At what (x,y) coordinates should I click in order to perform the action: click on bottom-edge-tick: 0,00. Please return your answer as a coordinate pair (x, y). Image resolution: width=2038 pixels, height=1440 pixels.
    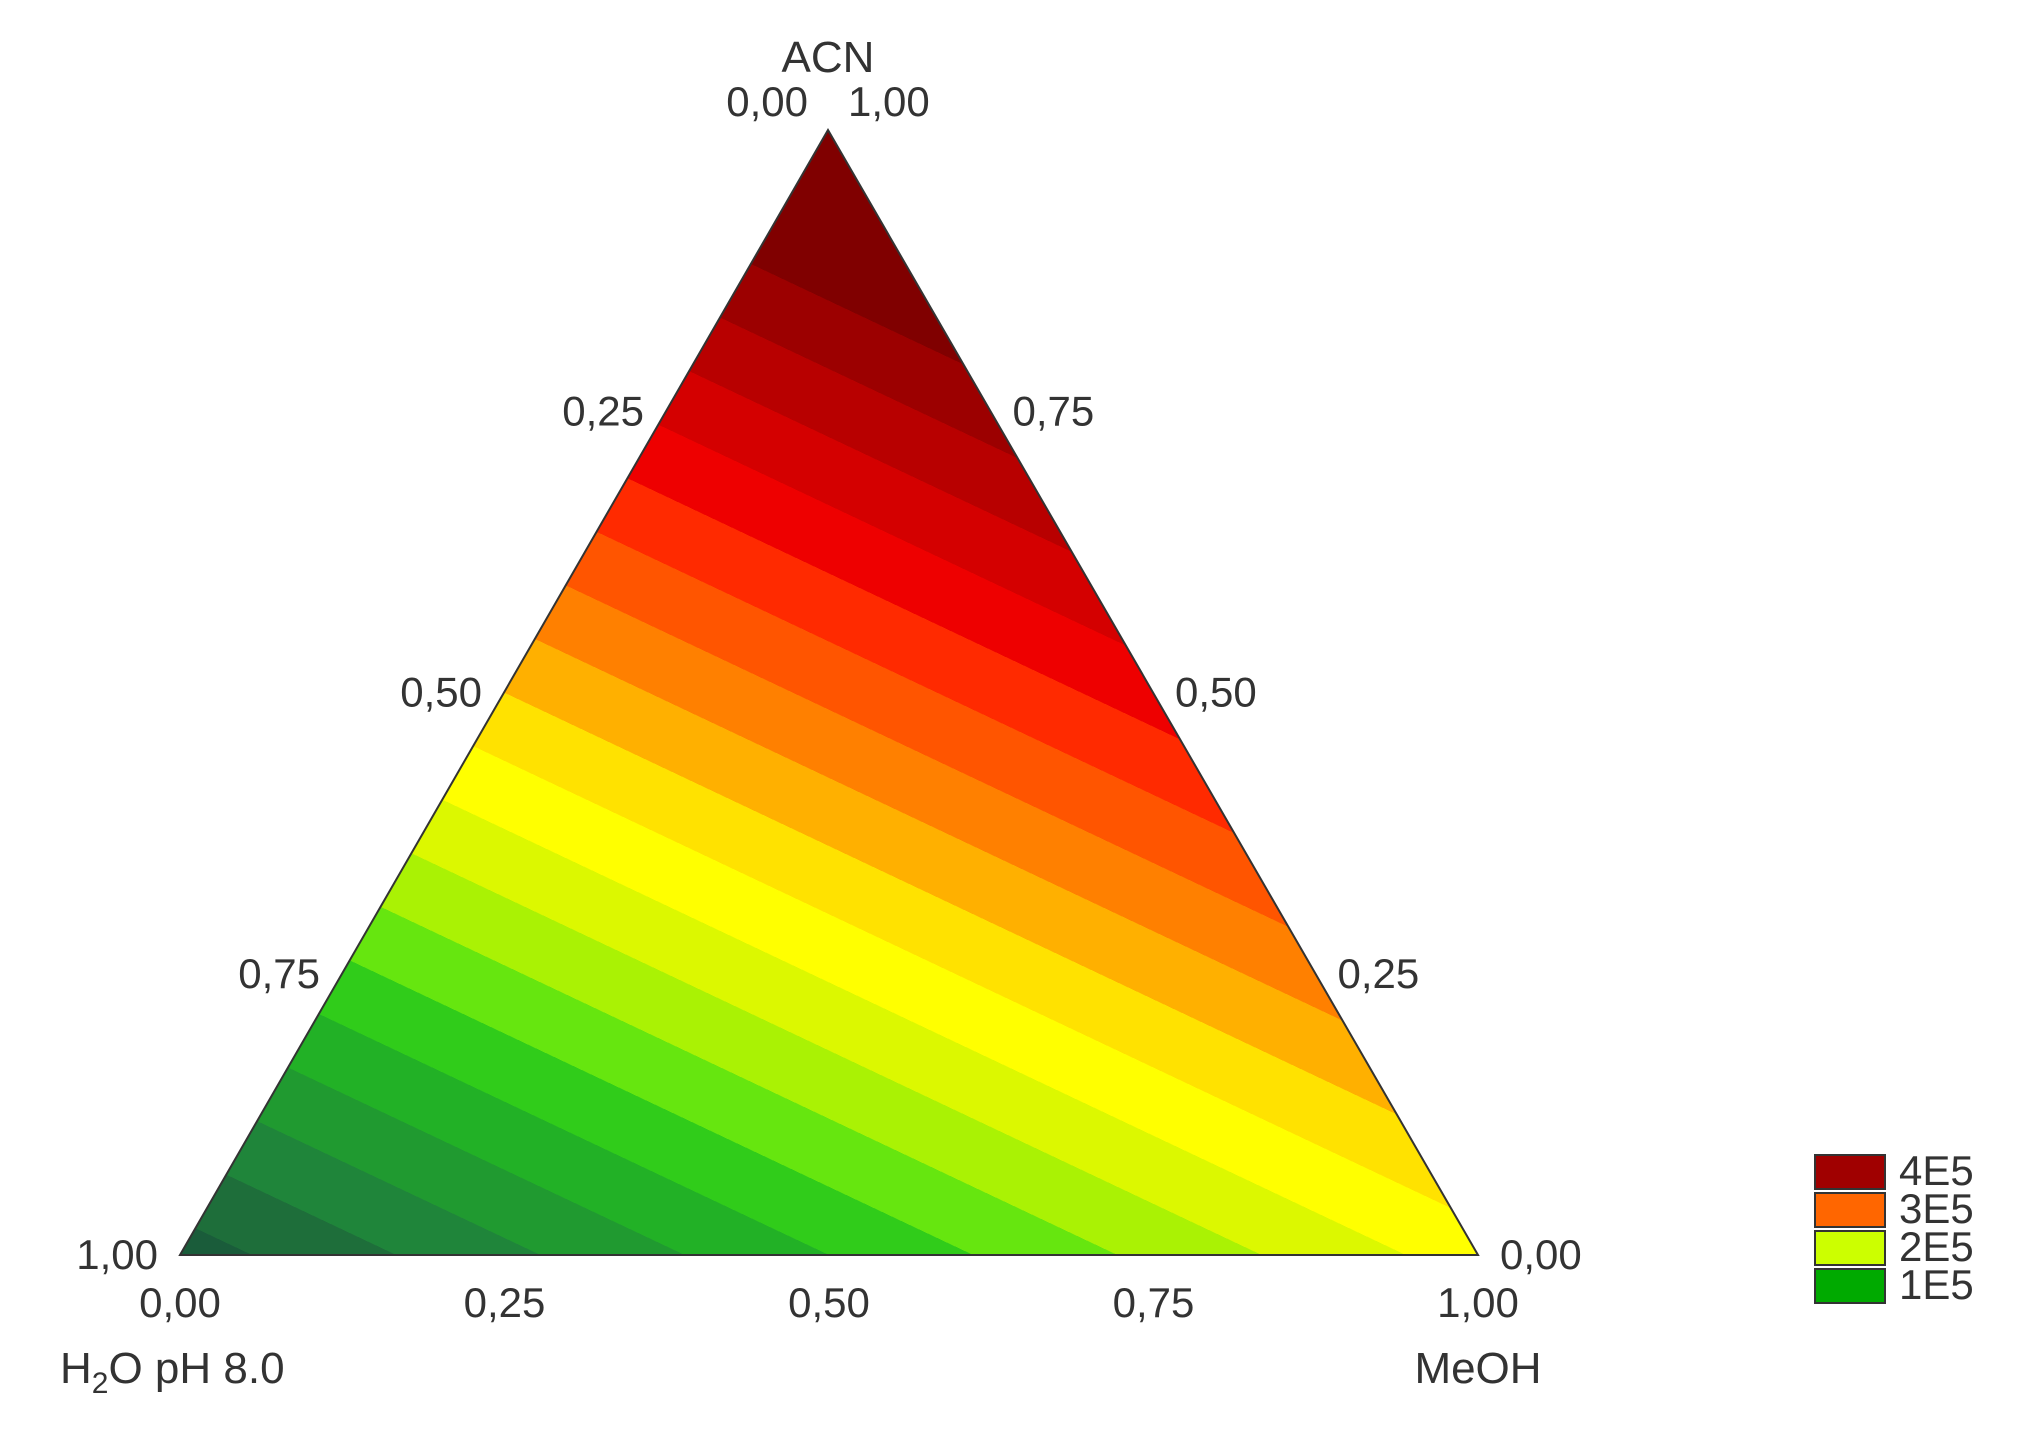
    Looking at the image, I should click on (180, 1302).